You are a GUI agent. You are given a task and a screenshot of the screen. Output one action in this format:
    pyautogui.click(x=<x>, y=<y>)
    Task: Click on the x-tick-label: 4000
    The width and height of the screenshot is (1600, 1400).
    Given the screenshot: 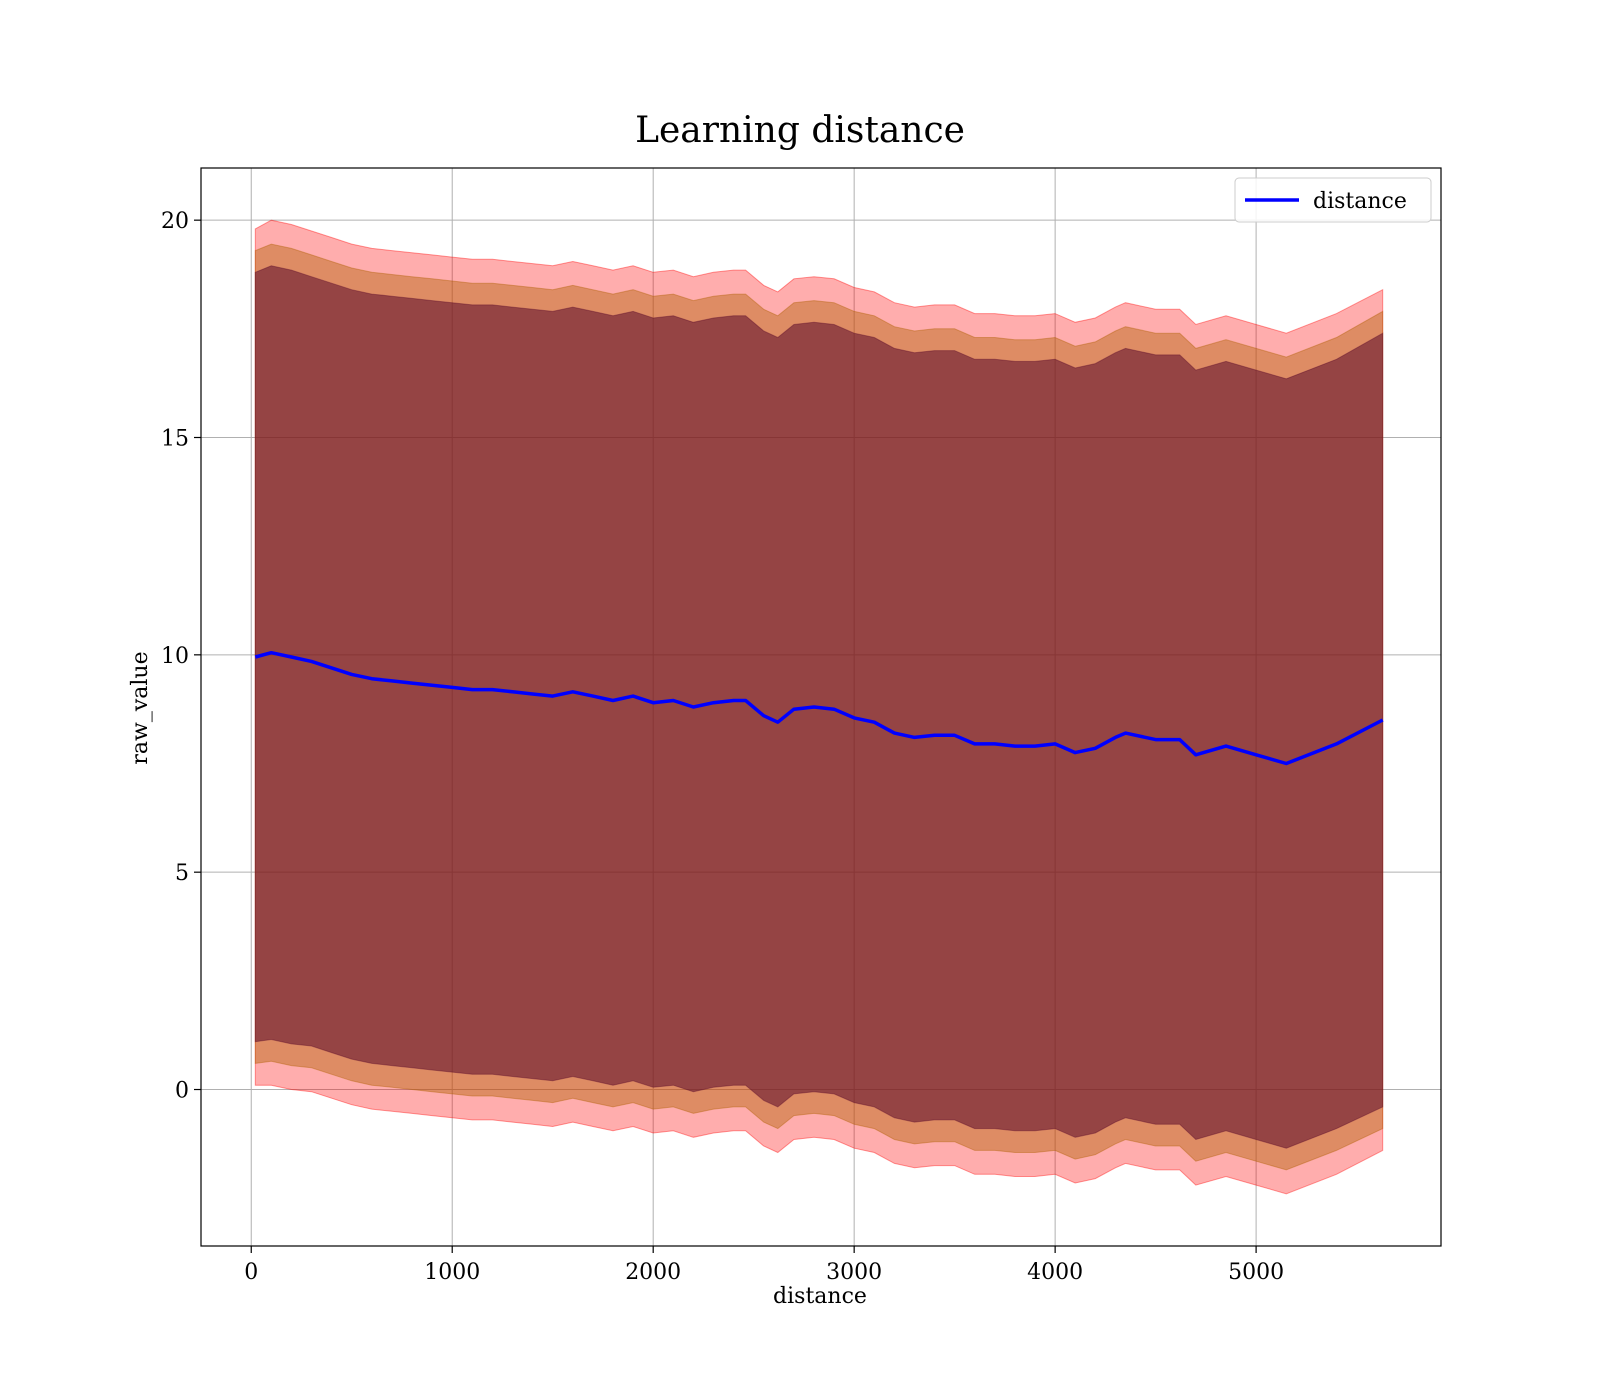 What is the action you would take?
    pyautogui.click(x=1055, y=1272)
    